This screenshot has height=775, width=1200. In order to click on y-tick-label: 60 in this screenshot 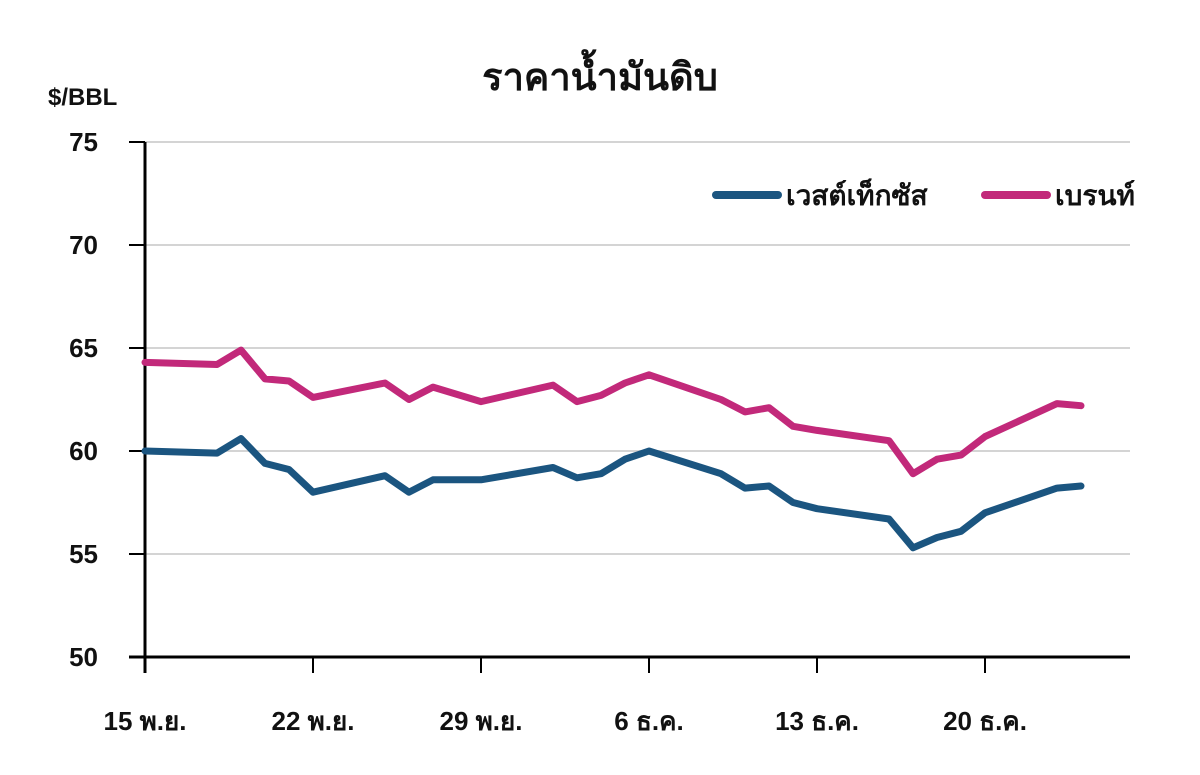, I will do `click(83, 451)`.